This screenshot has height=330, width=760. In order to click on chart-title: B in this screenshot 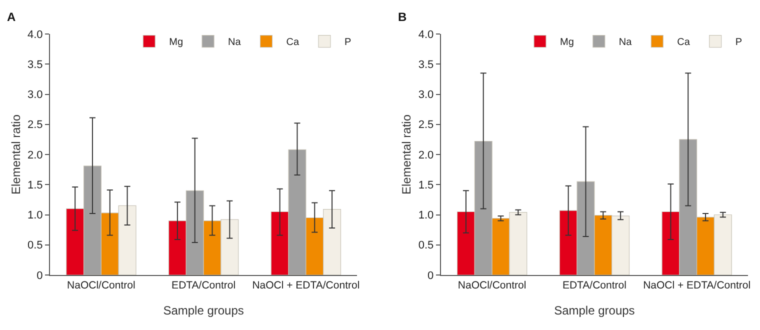, I will do `click(402, 17)`.